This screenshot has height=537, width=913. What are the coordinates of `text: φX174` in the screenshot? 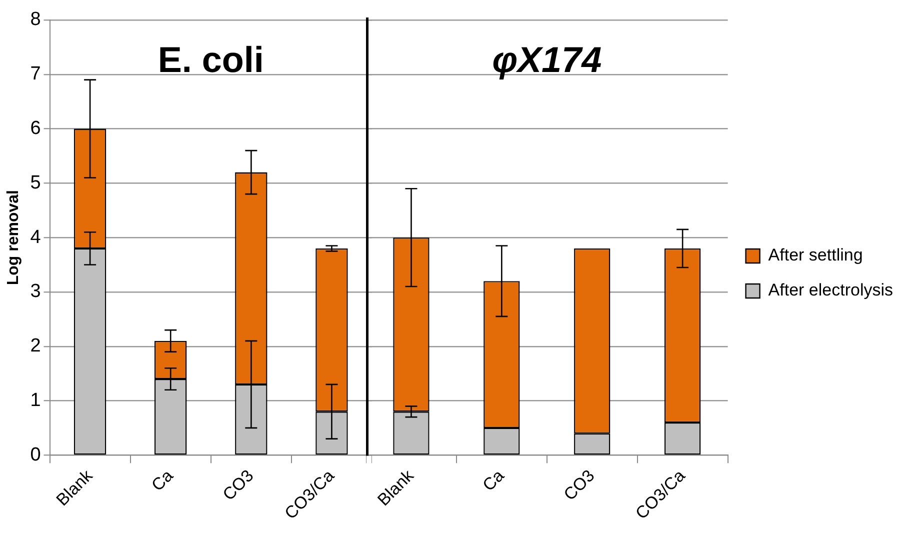 It's located at (547, 59).